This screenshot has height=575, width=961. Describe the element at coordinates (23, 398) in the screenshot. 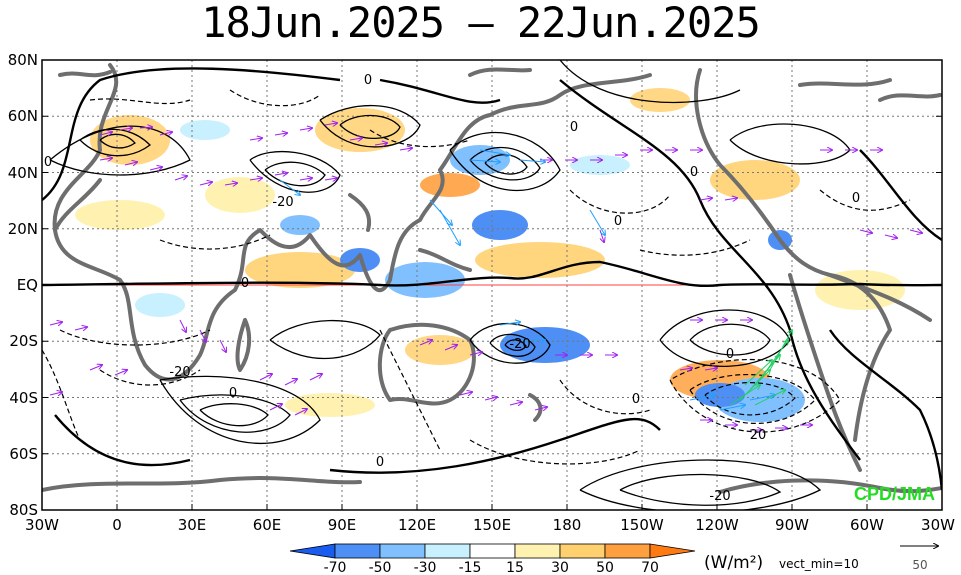

I see `lat-label: 40S` at that location.